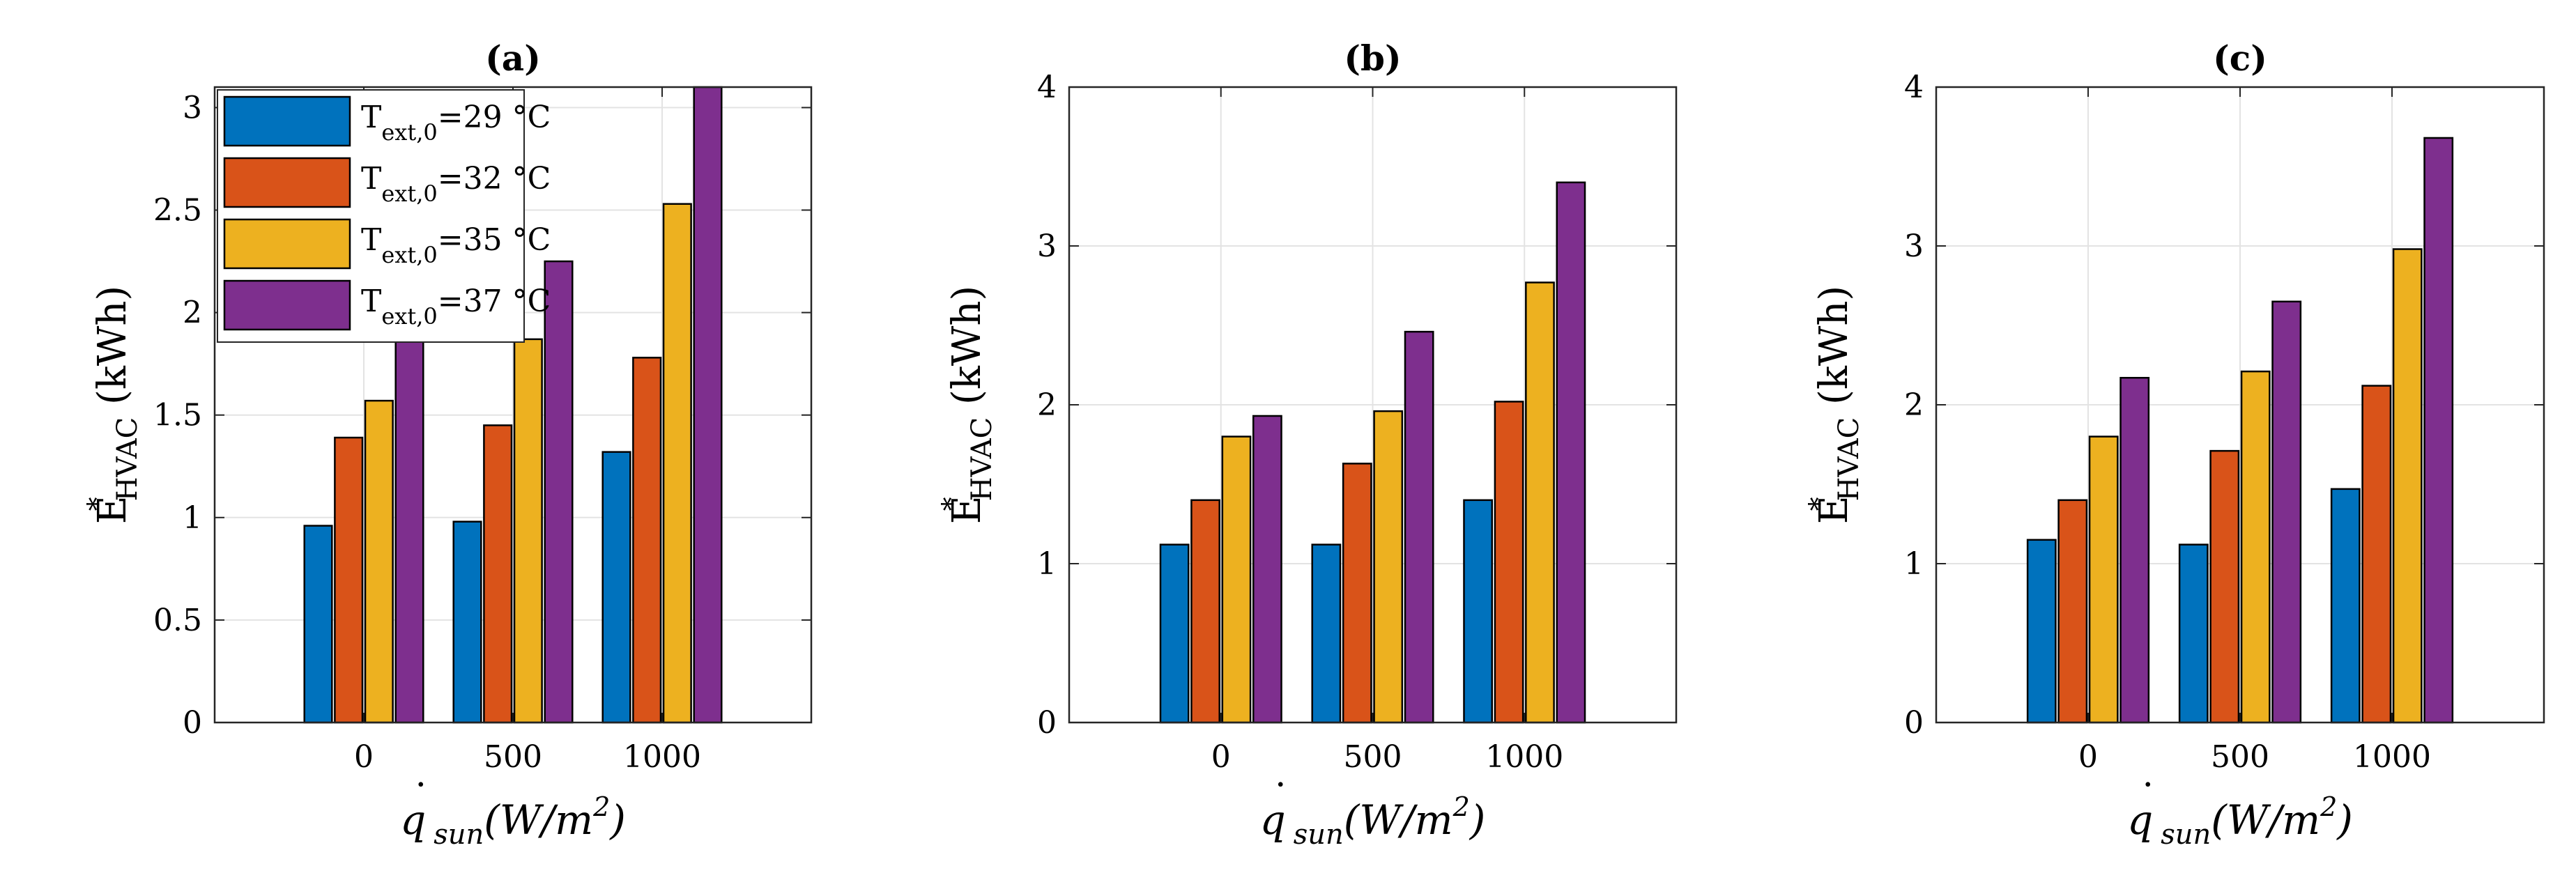 The height and width of the screenshot is (873, 2576). What do you see at coordinates (1205, 611) in the screenshot?
I see `bar-b-s2-c0` at bounding box center [1205, 611].